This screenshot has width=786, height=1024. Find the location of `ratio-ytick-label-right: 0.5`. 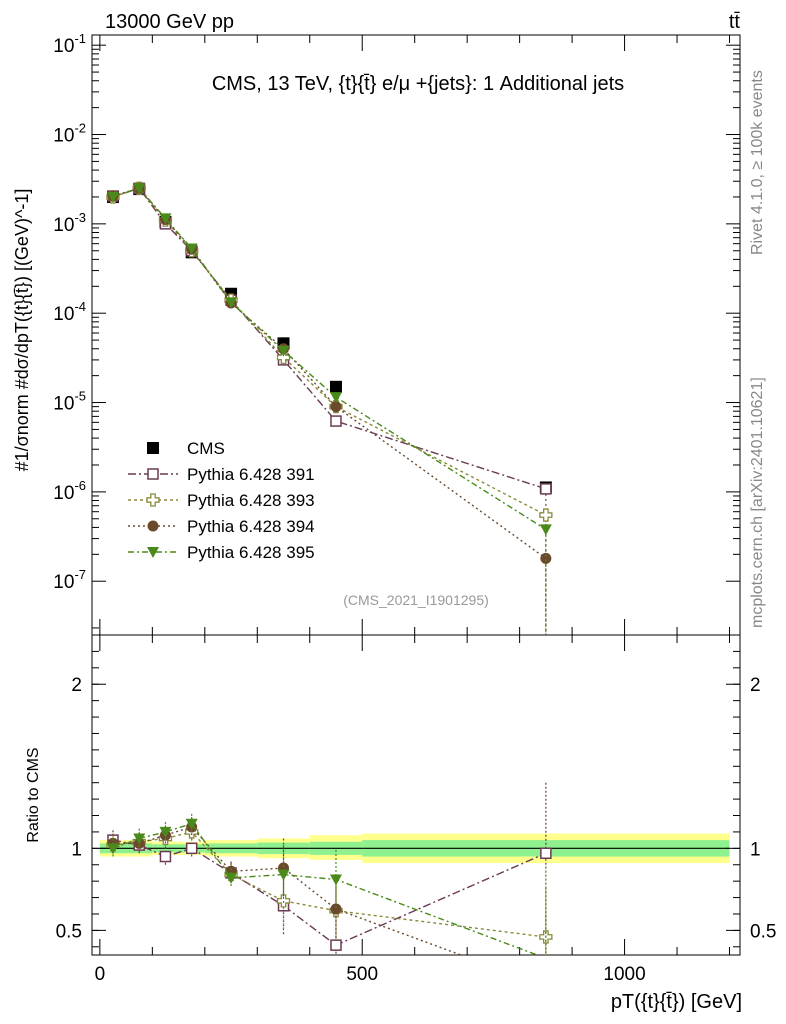

ratio-ytick-label-right: 0.5 is located at coordinates (763, 931).